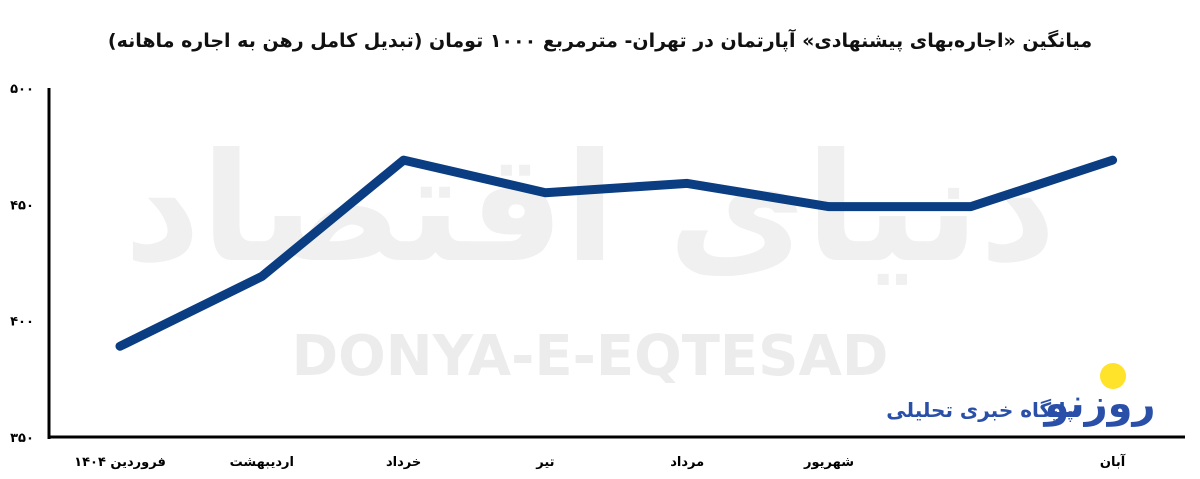  What do you see at coordinates (120, 462) in the screenshot?
I see `x-tick-label: فروردین ۱۴۰۴` at bounding box center [120, 462].